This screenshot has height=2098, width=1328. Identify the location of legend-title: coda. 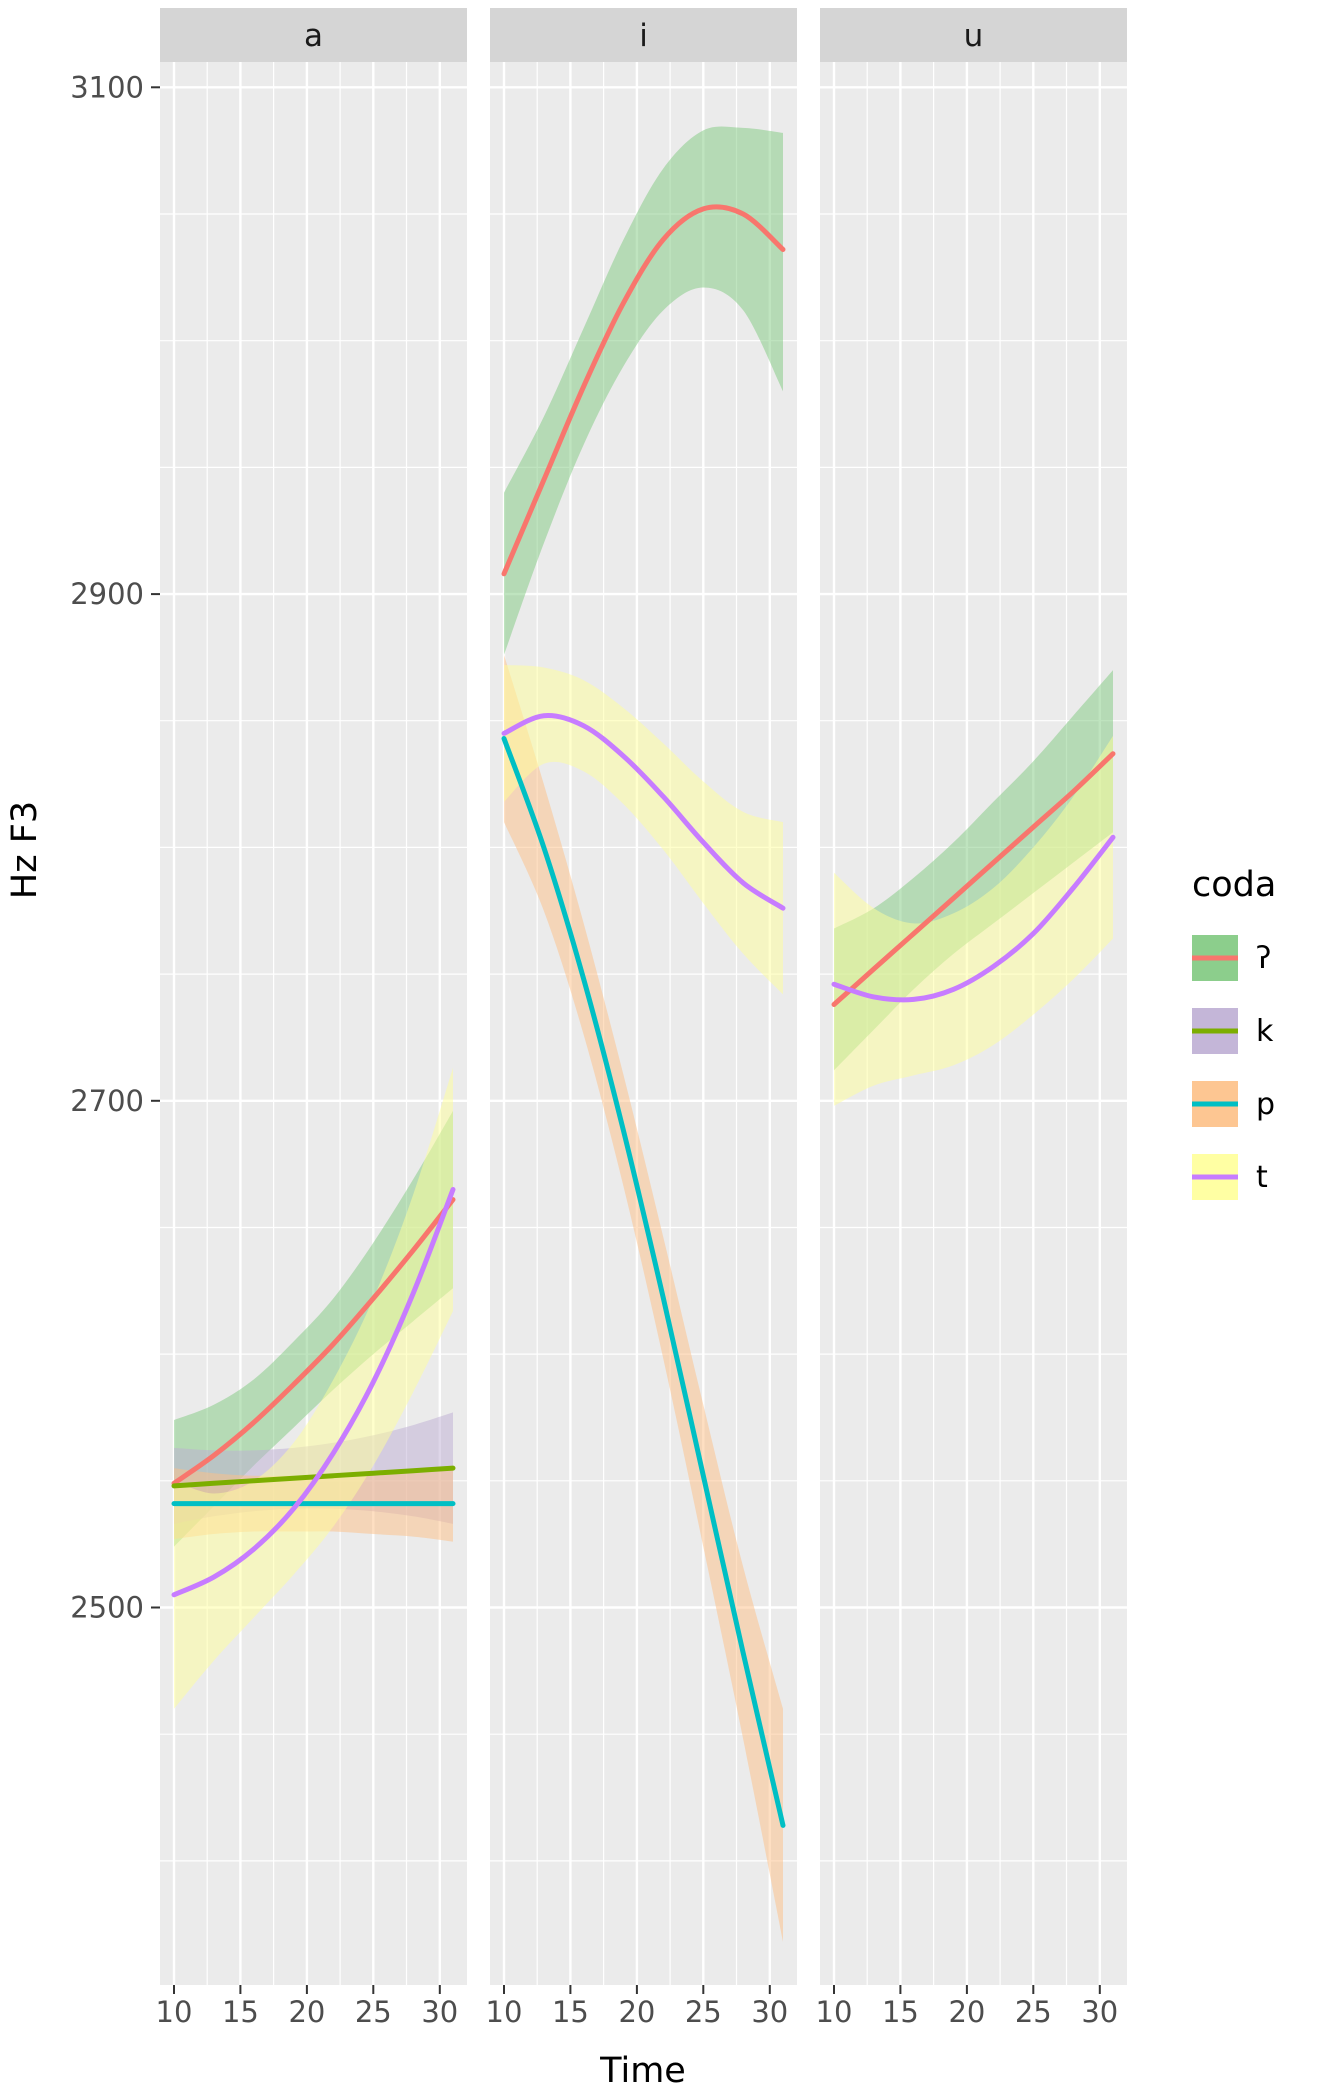
(1234, 885).